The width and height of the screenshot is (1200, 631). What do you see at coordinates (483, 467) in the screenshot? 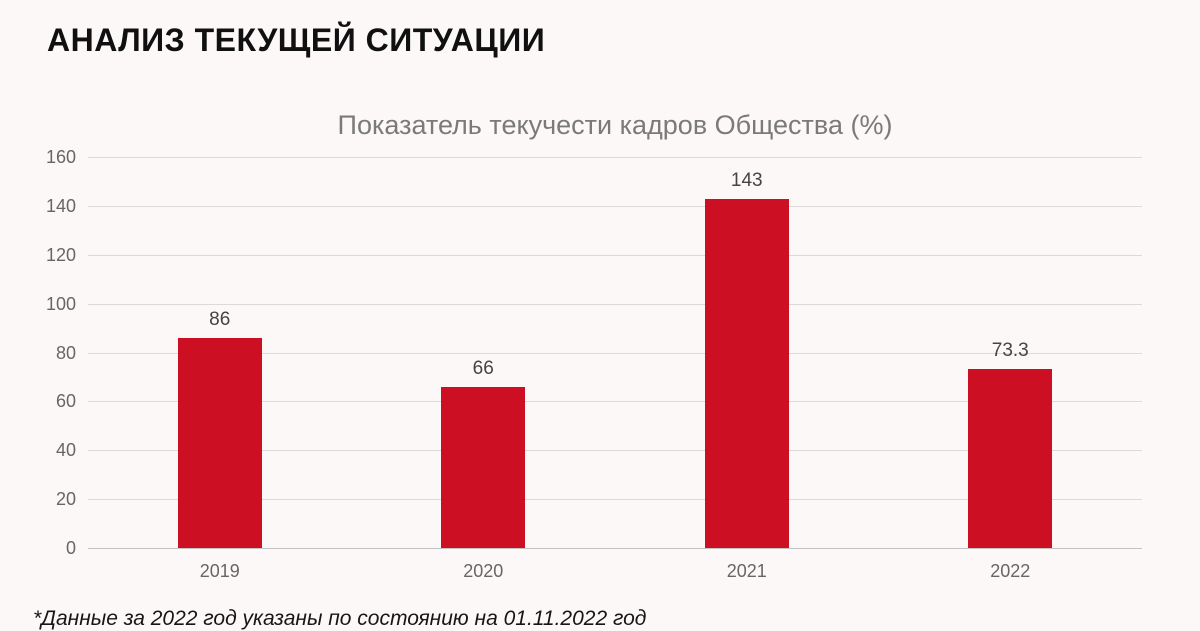
I see `bar-2020` at bounding box center [483, 467].